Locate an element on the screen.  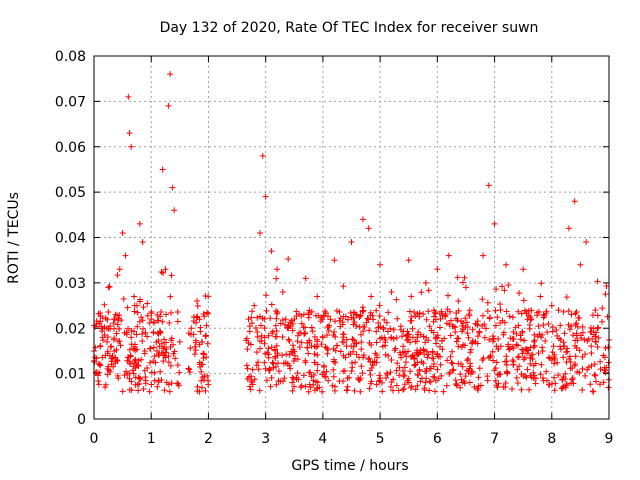
x-tick-label: 1 is located at coordinates (151, 439).